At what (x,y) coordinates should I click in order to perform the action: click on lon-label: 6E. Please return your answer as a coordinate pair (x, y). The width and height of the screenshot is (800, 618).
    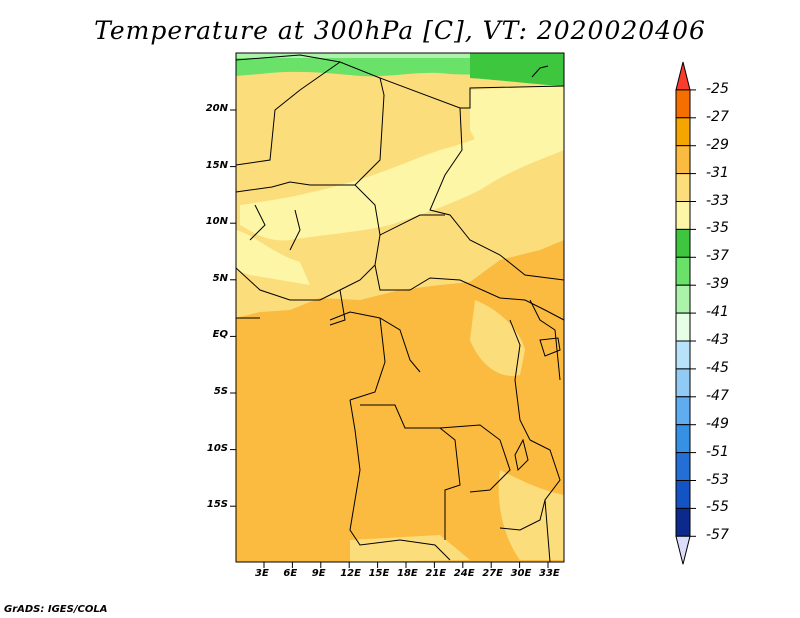
    Looking at the image, I should click on (290, 573).